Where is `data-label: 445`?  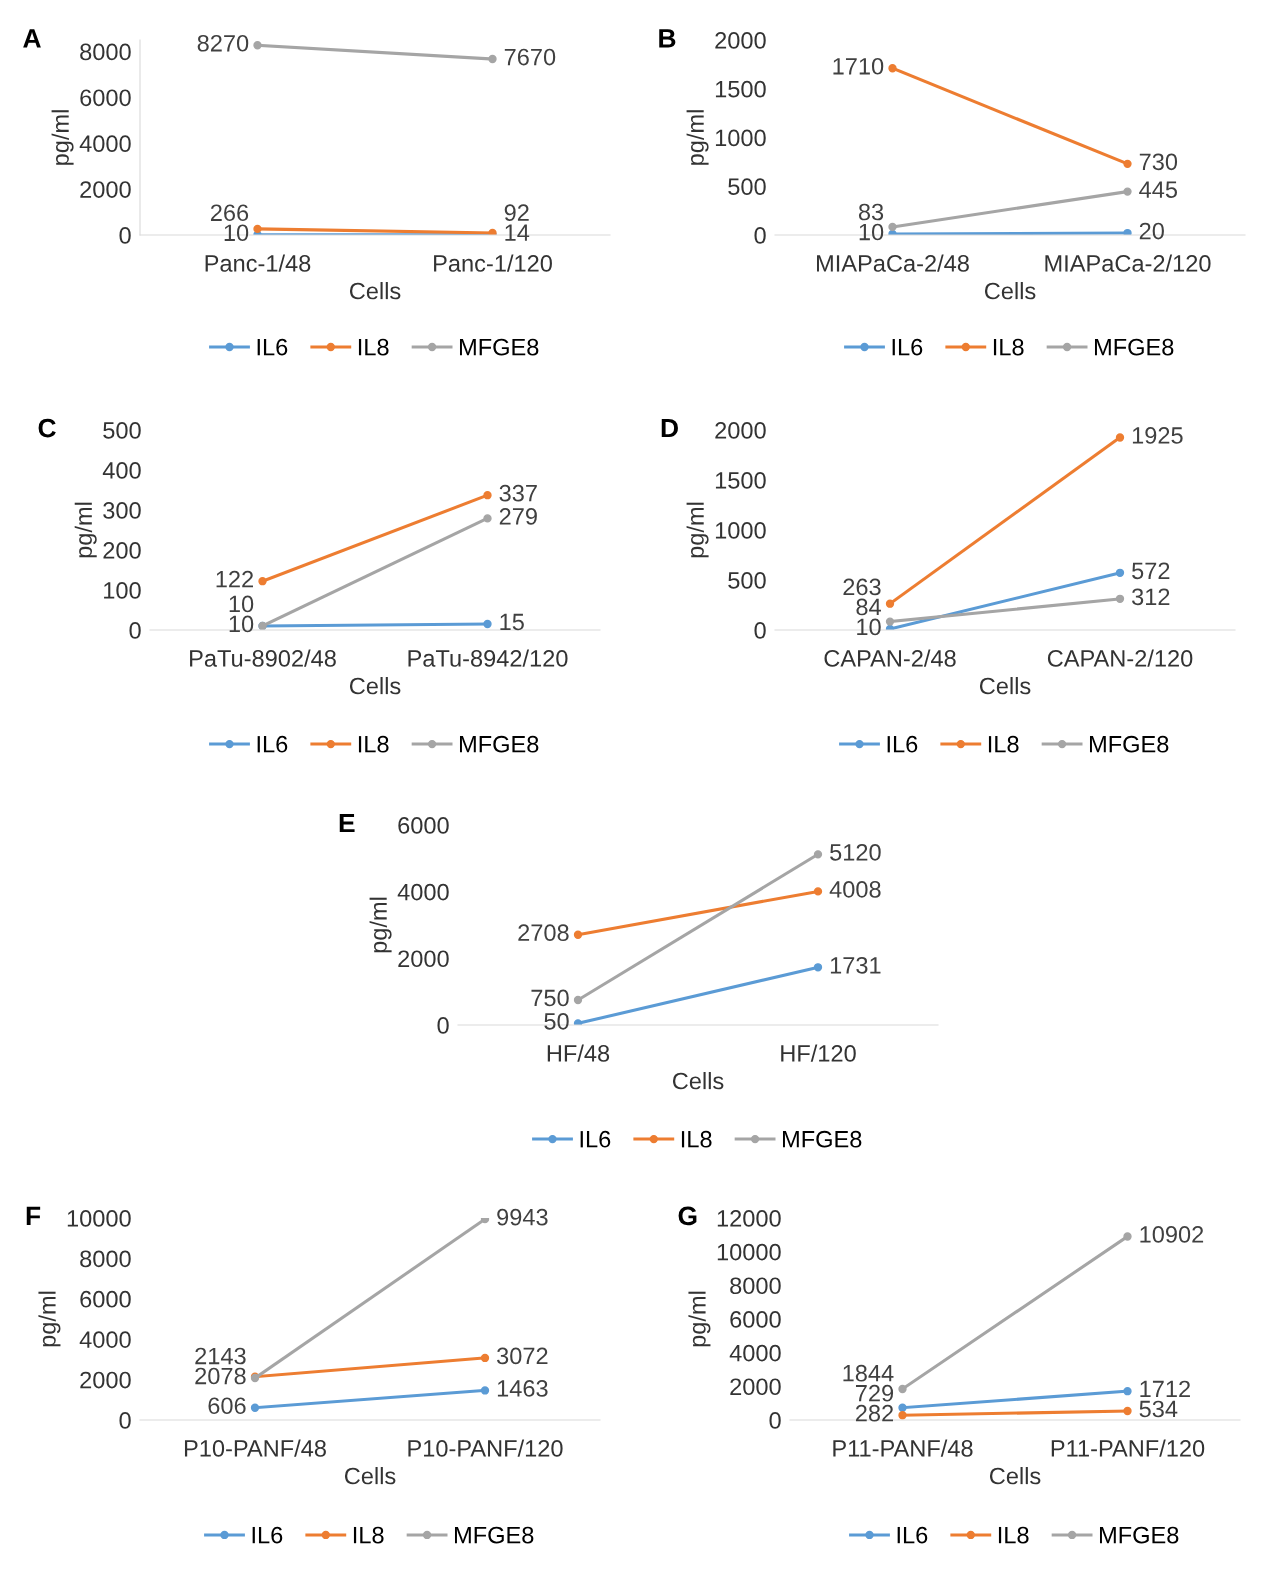 data-label: 445 is located at coordinates (1158, 189).